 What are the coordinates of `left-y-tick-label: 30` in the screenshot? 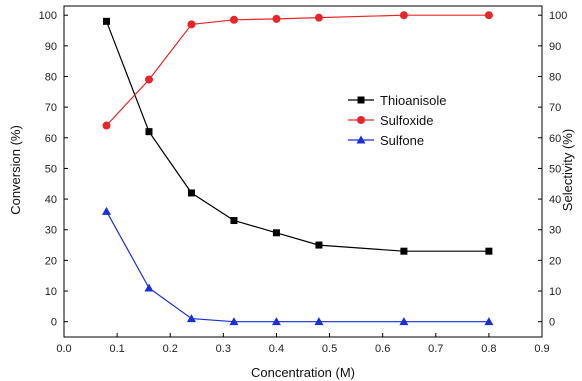 It's located at (51, 231).